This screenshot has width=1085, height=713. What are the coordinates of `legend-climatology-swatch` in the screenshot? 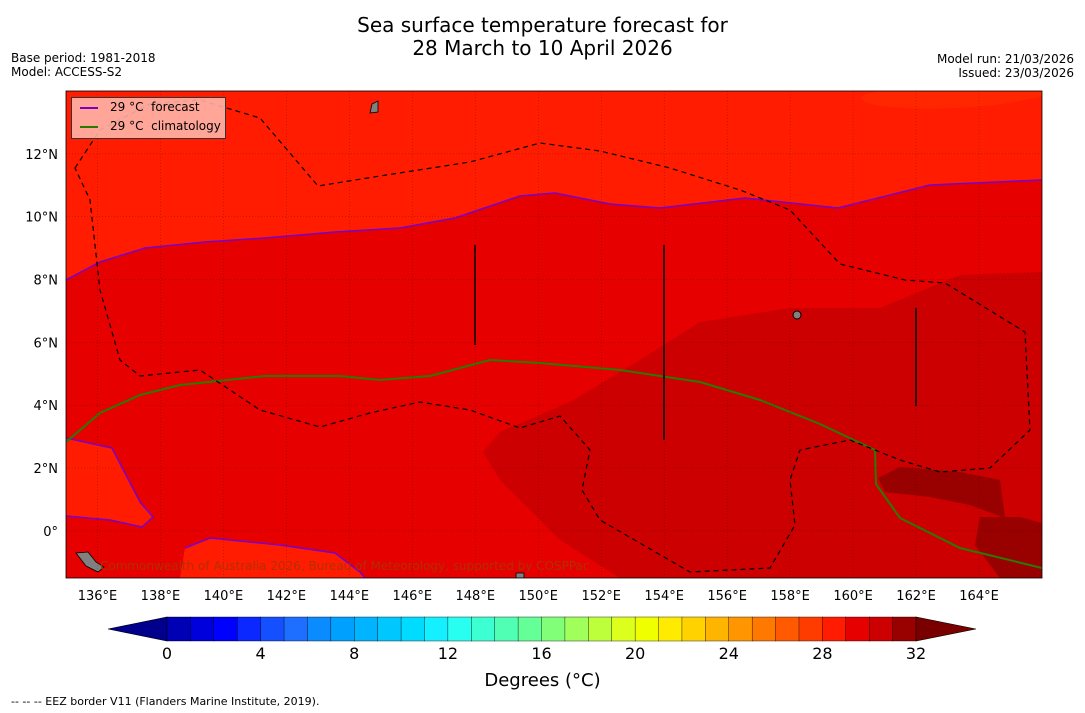 It's located at (89, 127).